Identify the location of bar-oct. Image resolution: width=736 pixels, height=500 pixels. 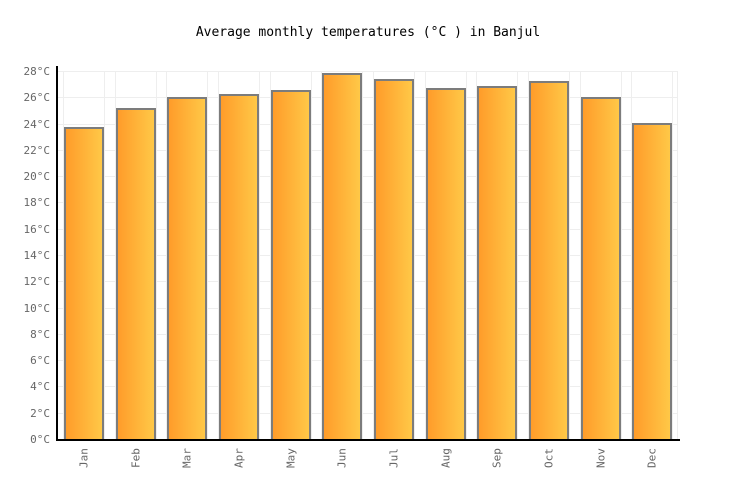
(548, 260).